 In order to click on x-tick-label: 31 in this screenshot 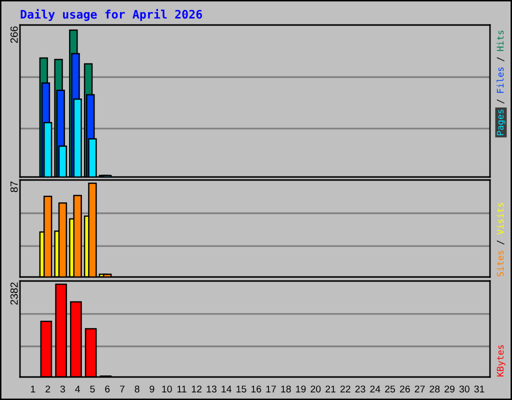, I will do `click(479, 389)`.